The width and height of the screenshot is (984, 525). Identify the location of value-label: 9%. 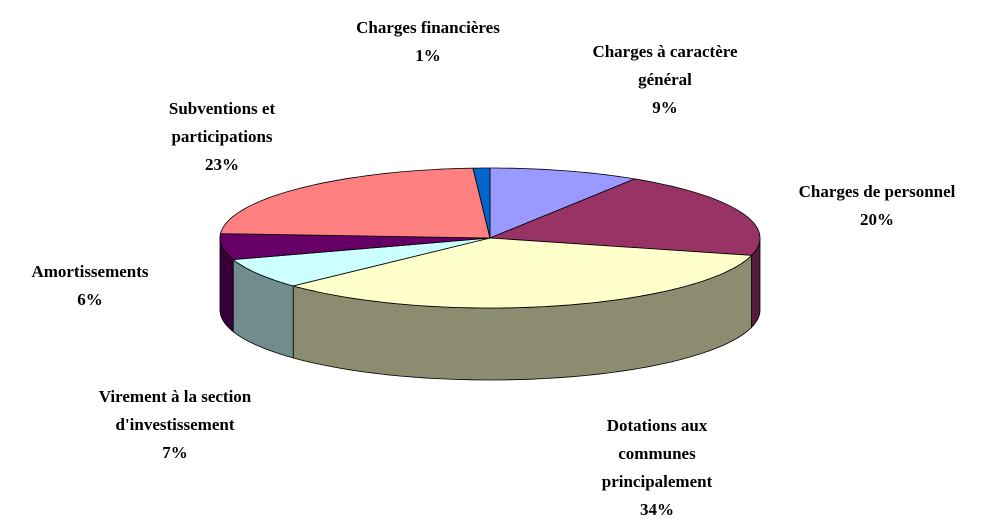
(665, 107).